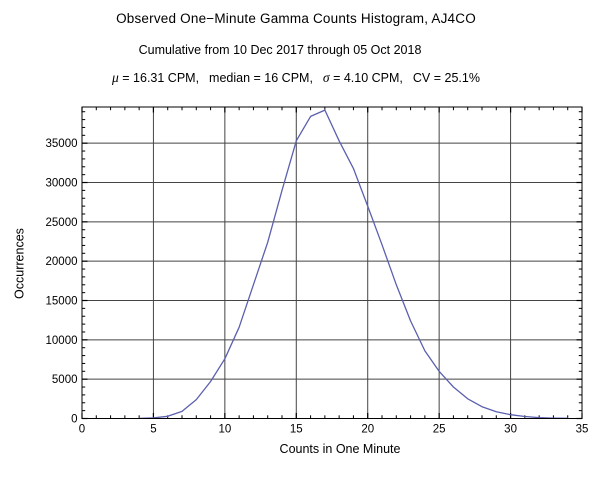 This screenshot has width=600, height=479. What do you see at coordinates (366, 78) in the screenshot?
I see `sigma-value: = 4.10 CPM,` at bounding box center [366, 78].